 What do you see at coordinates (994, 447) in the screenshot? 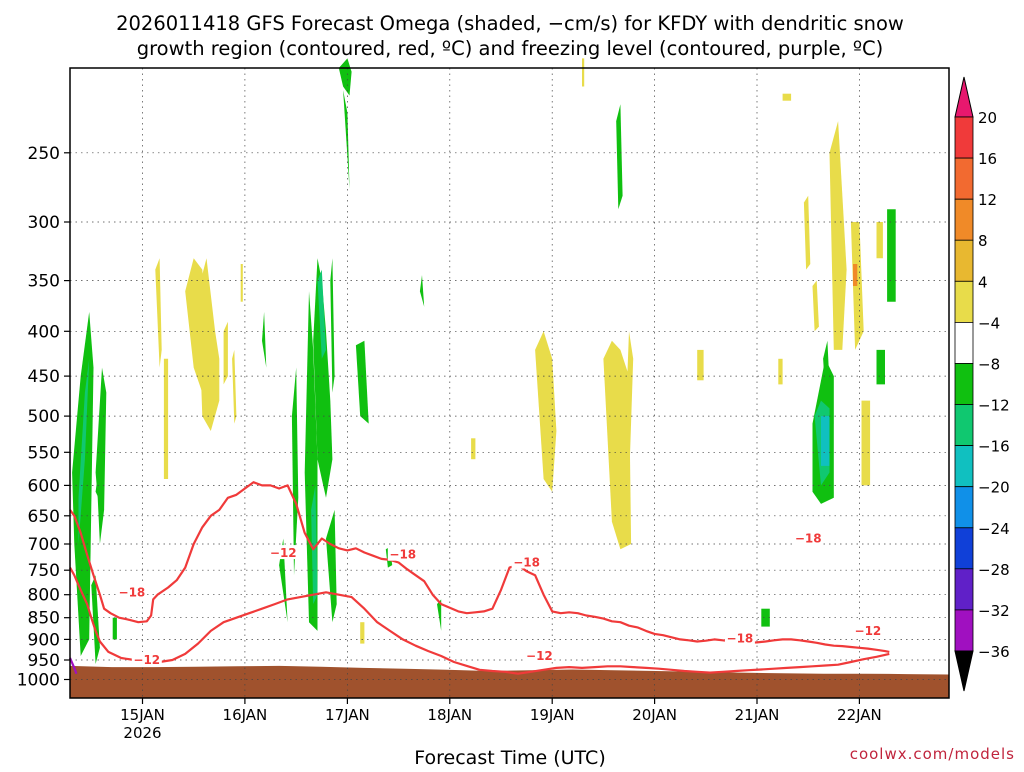
I see `colorbar-label-8: −16` at bounding box center [994, 447].